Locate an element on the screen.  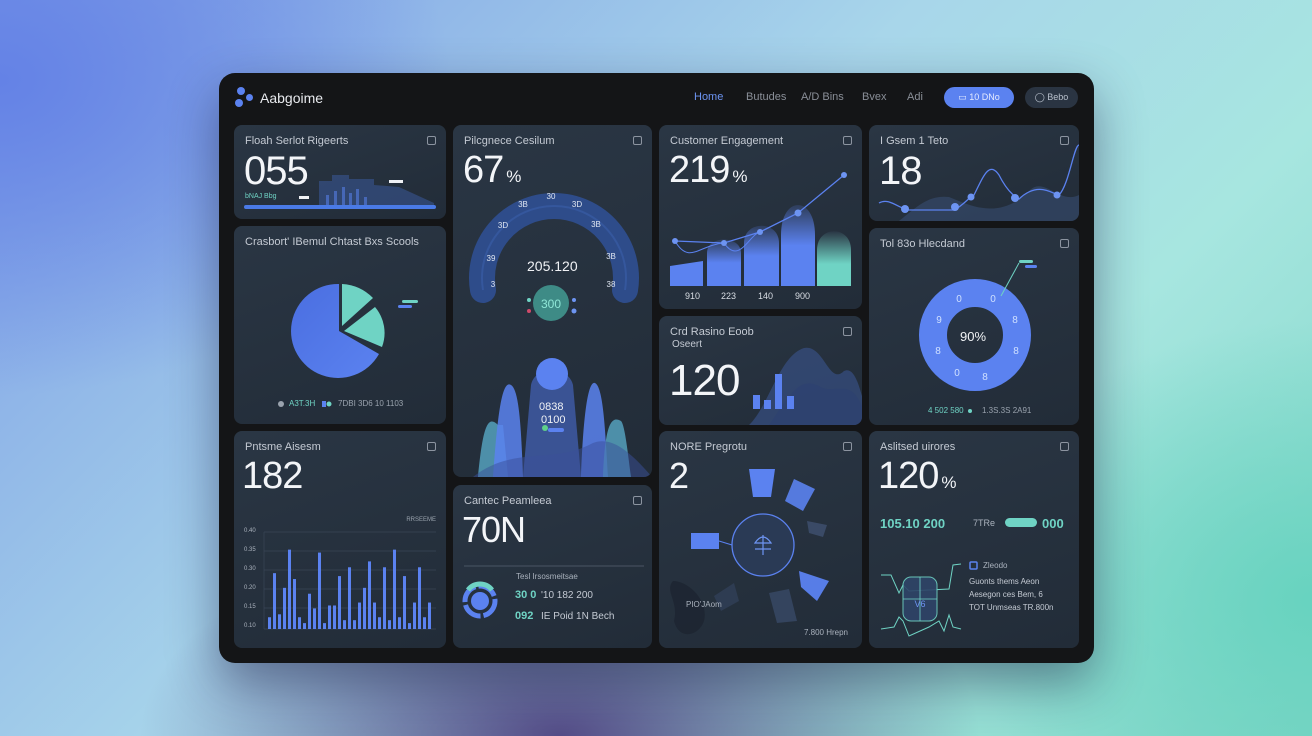
center-line1-num: 30 0 is located at coordinates (526, 595).